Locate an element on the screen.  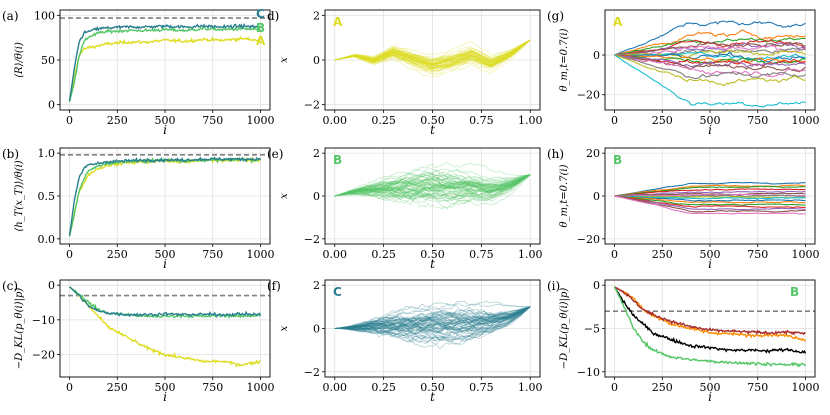
series-line-A is located at coordinates (164, 68).